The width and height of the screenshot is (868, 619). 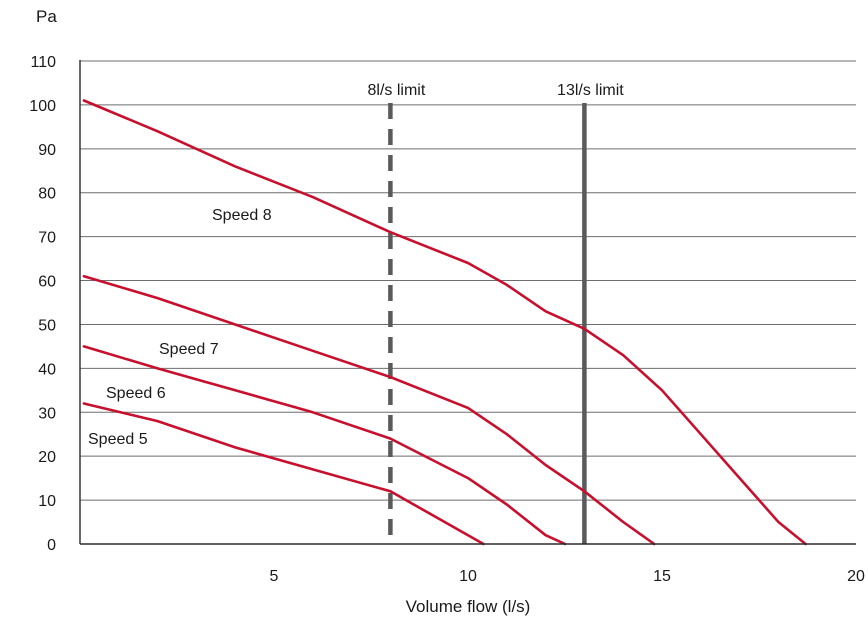 I want to click on y-tick-label-60: 60, so click(x=47, y=282).